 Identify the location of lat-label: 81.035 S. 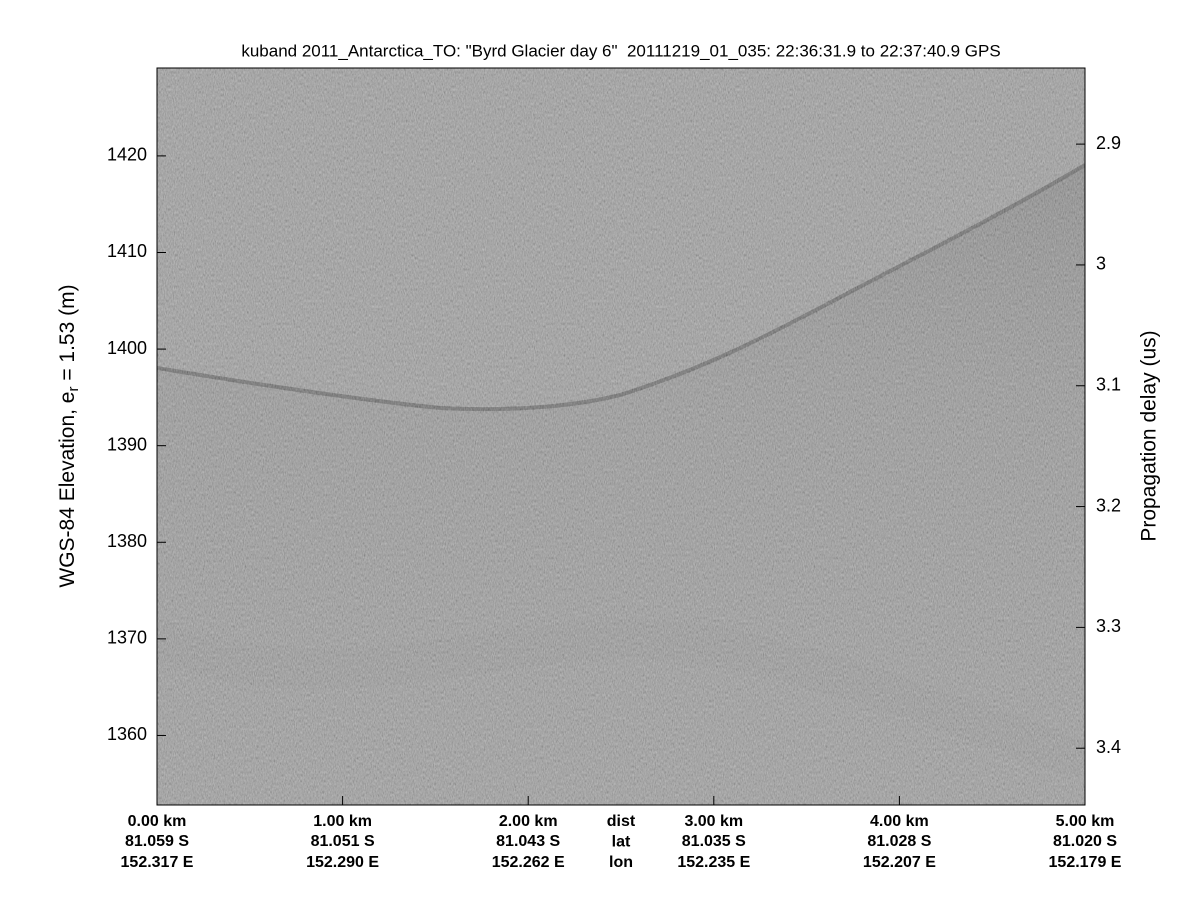
(714, 841).